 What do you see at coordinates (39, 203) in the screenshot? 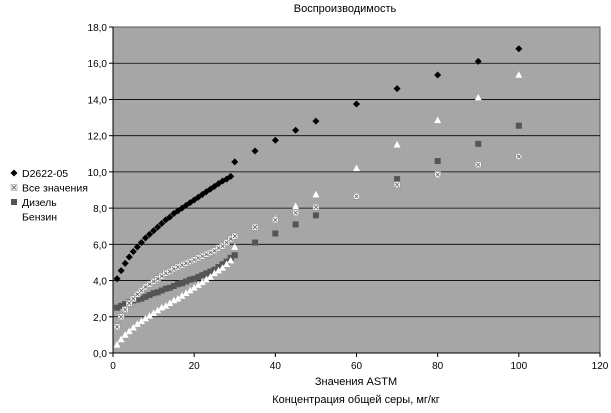
I see `legend-label: Дизель` at bounding box center [39, 203].